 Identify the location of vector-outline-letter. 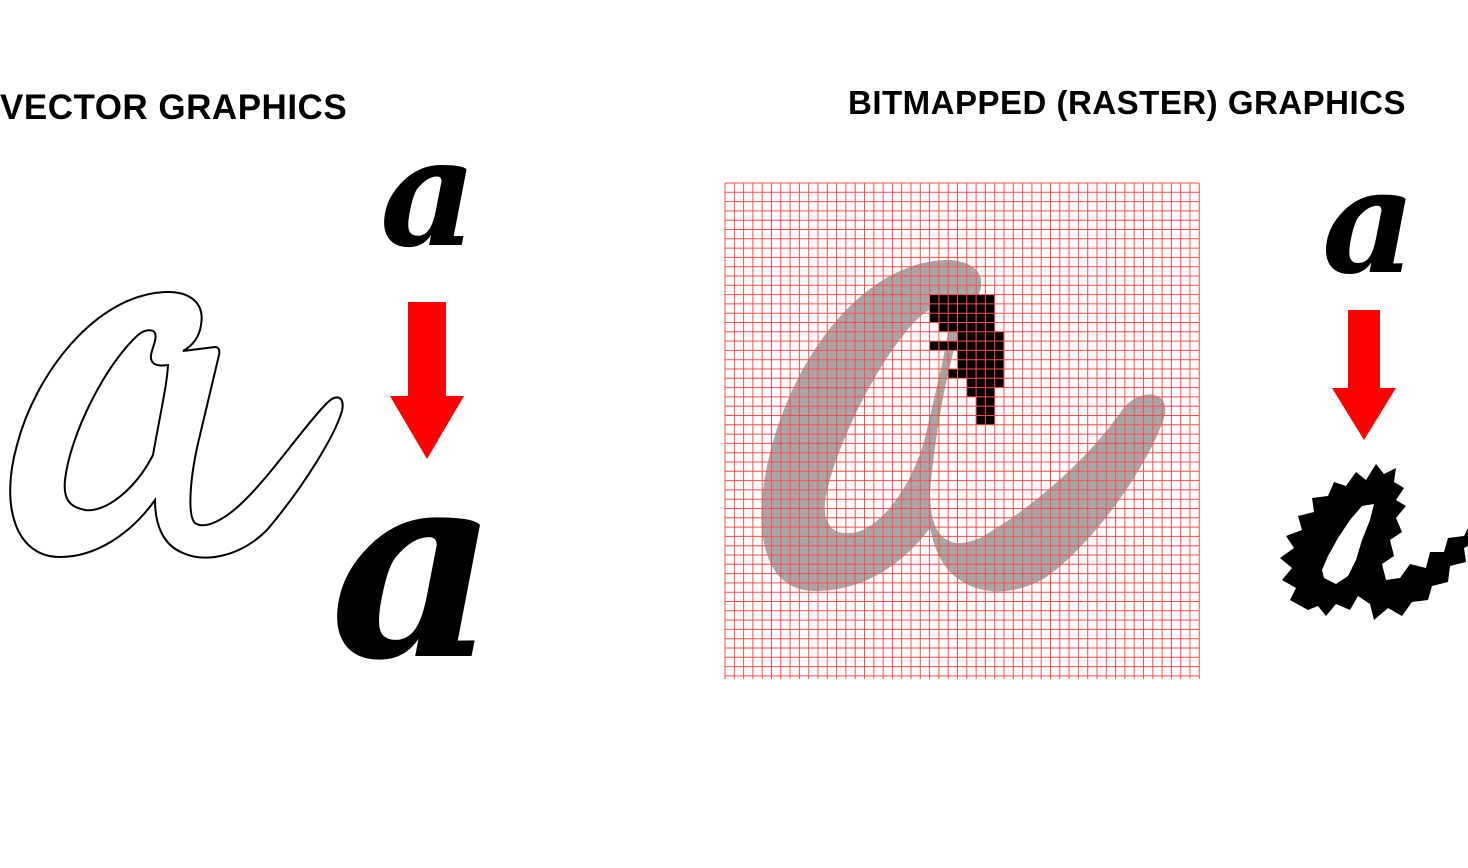
(176, 424).